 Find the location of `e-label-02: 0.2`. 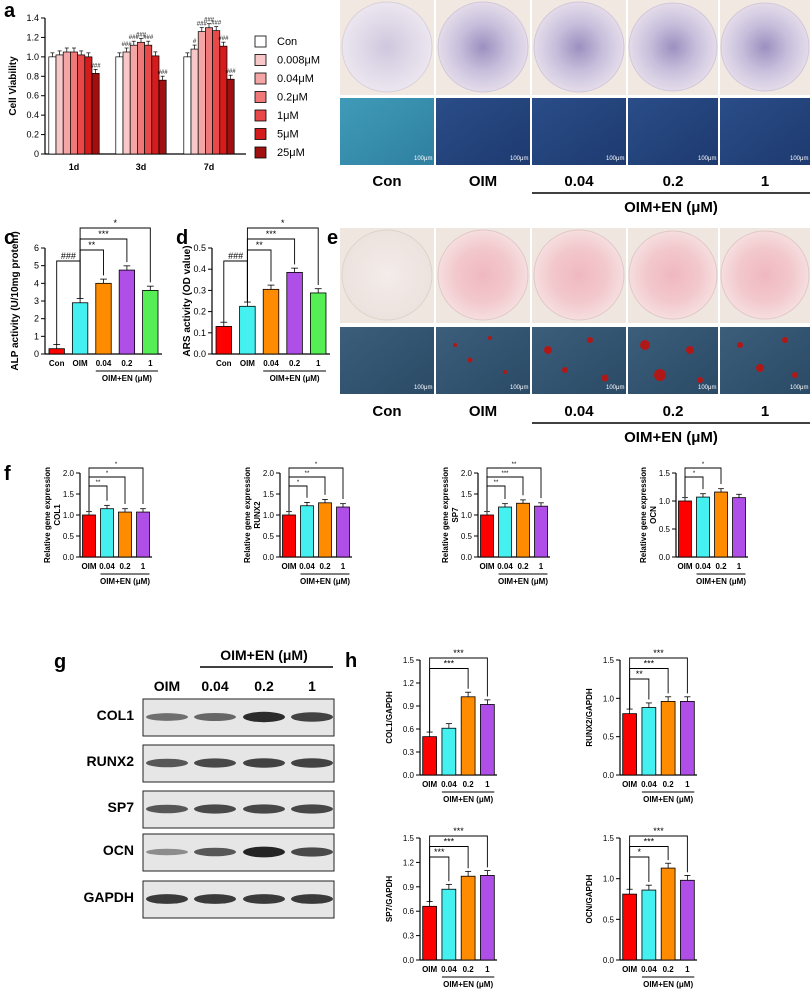

e-label-02: 0.2 is located at coordinates (673, 411).